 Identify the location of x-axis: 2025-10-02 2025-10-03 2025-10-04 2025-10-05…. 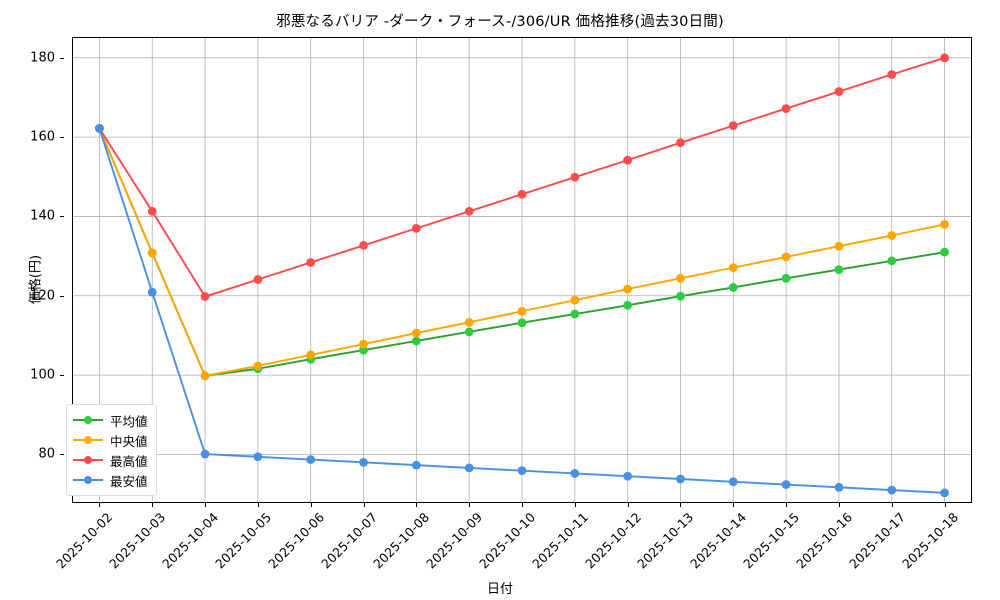
(513, 537).